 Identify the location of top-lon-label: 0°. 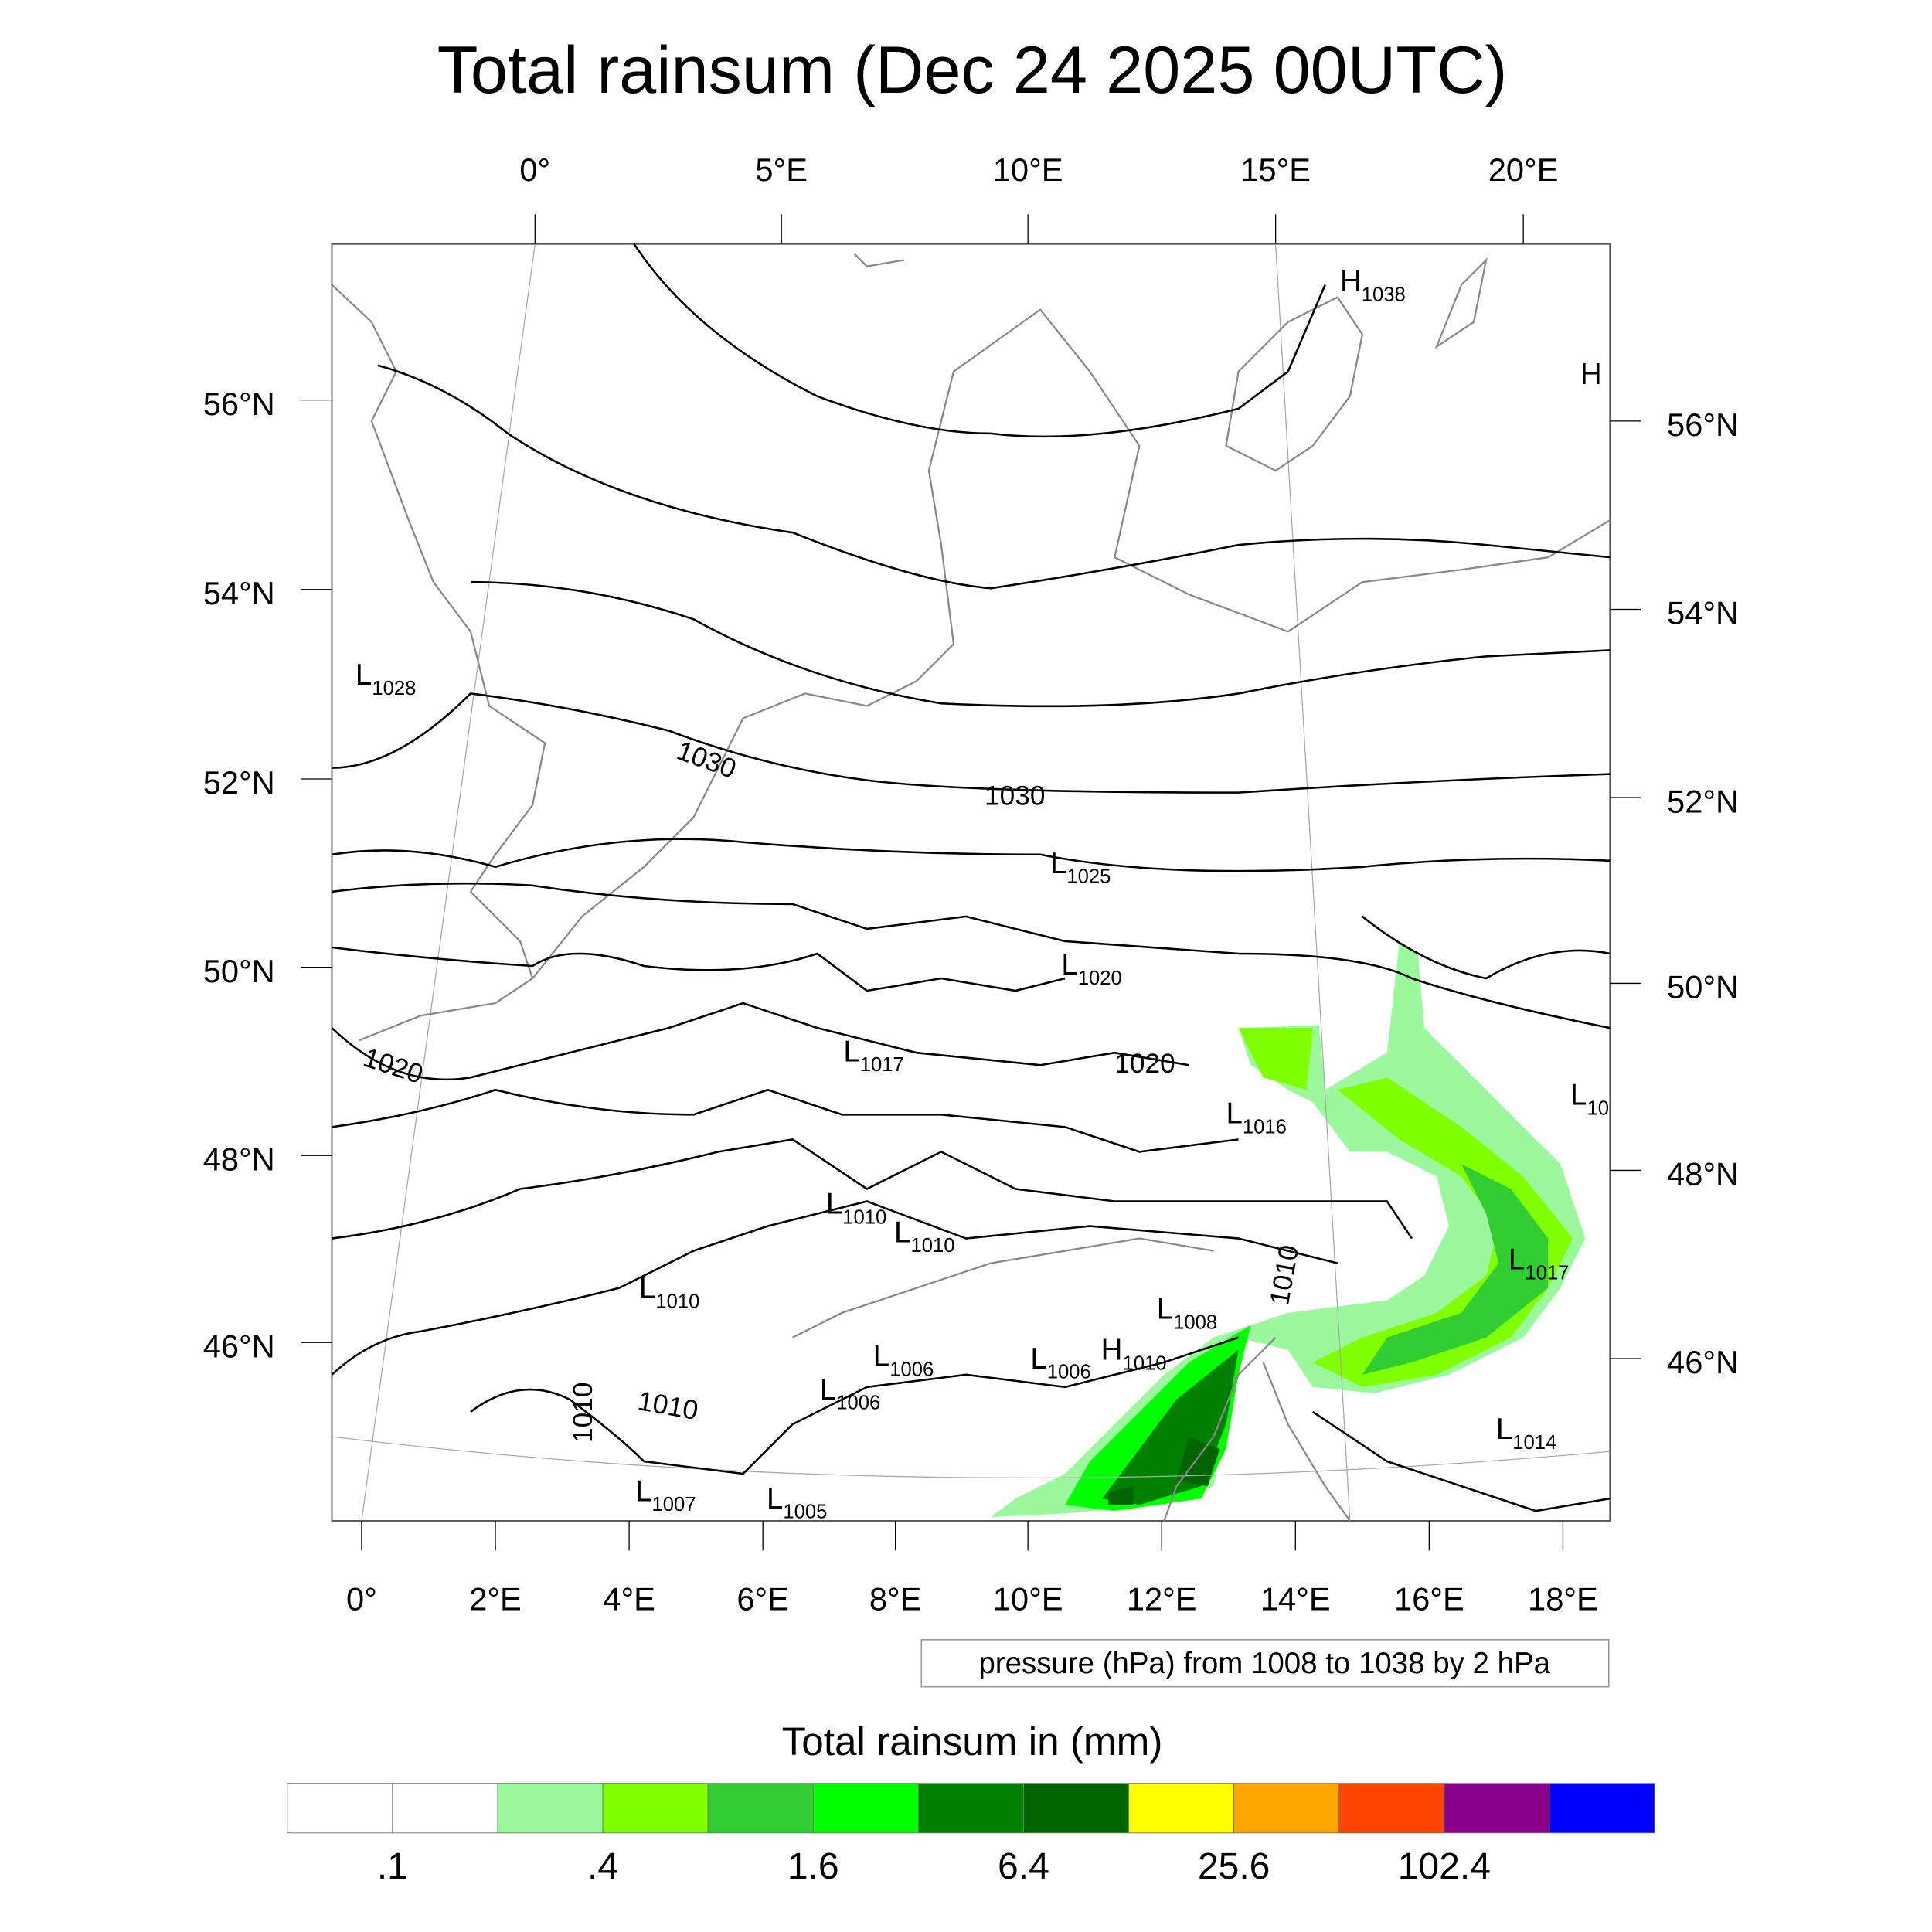
(535, 169).